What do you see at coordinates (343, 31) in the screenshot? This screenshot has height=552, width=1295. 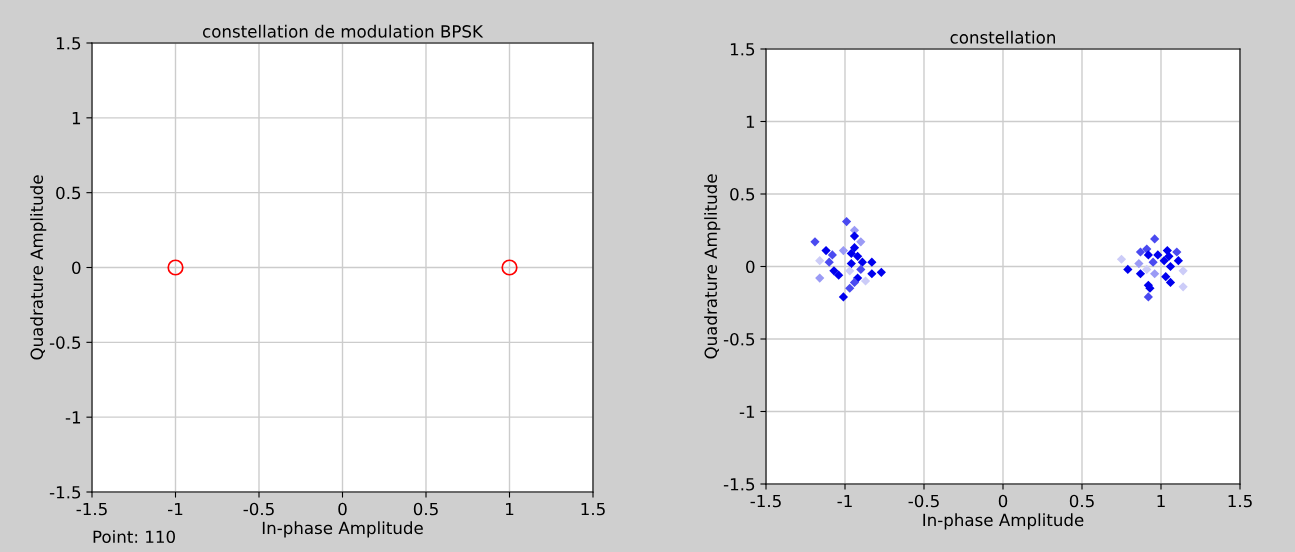 I see `chart-title: constellation de modulation BPSK` at bounding box center [343, 31].